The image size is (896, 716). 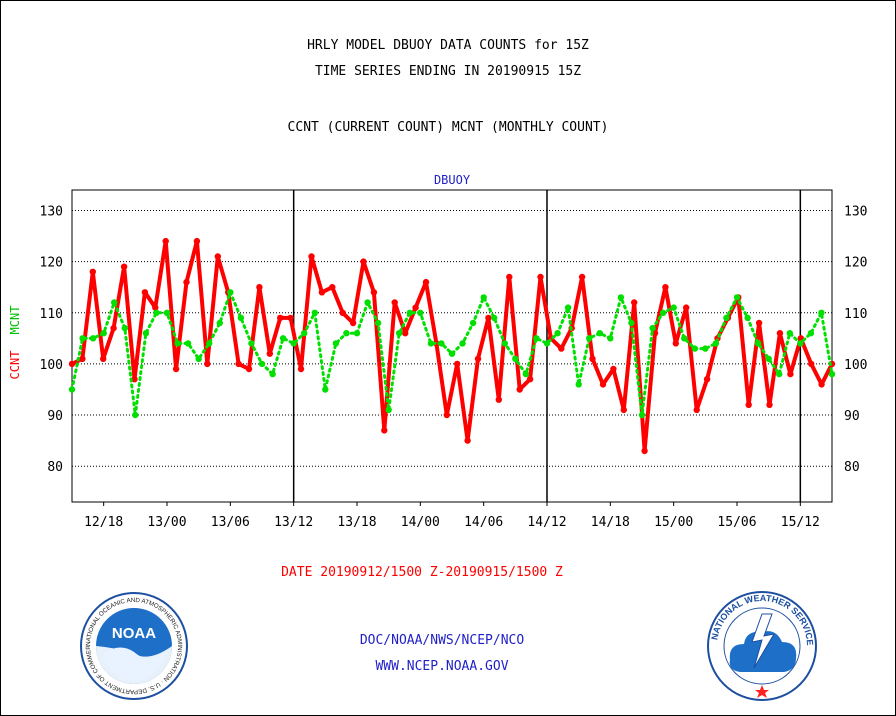 I want to click on y-axis-label-right: MCNT, so click(x=15, y=320).